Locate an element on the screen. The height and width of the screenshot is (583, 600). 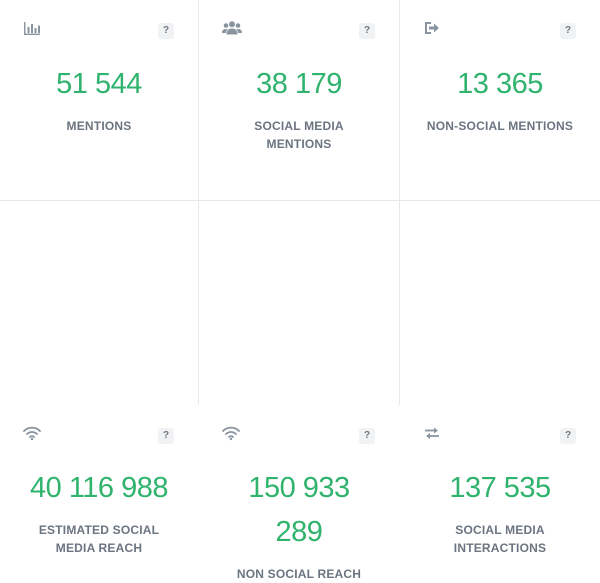
metric-value: 137 535 is located at coordinates (500, 488).